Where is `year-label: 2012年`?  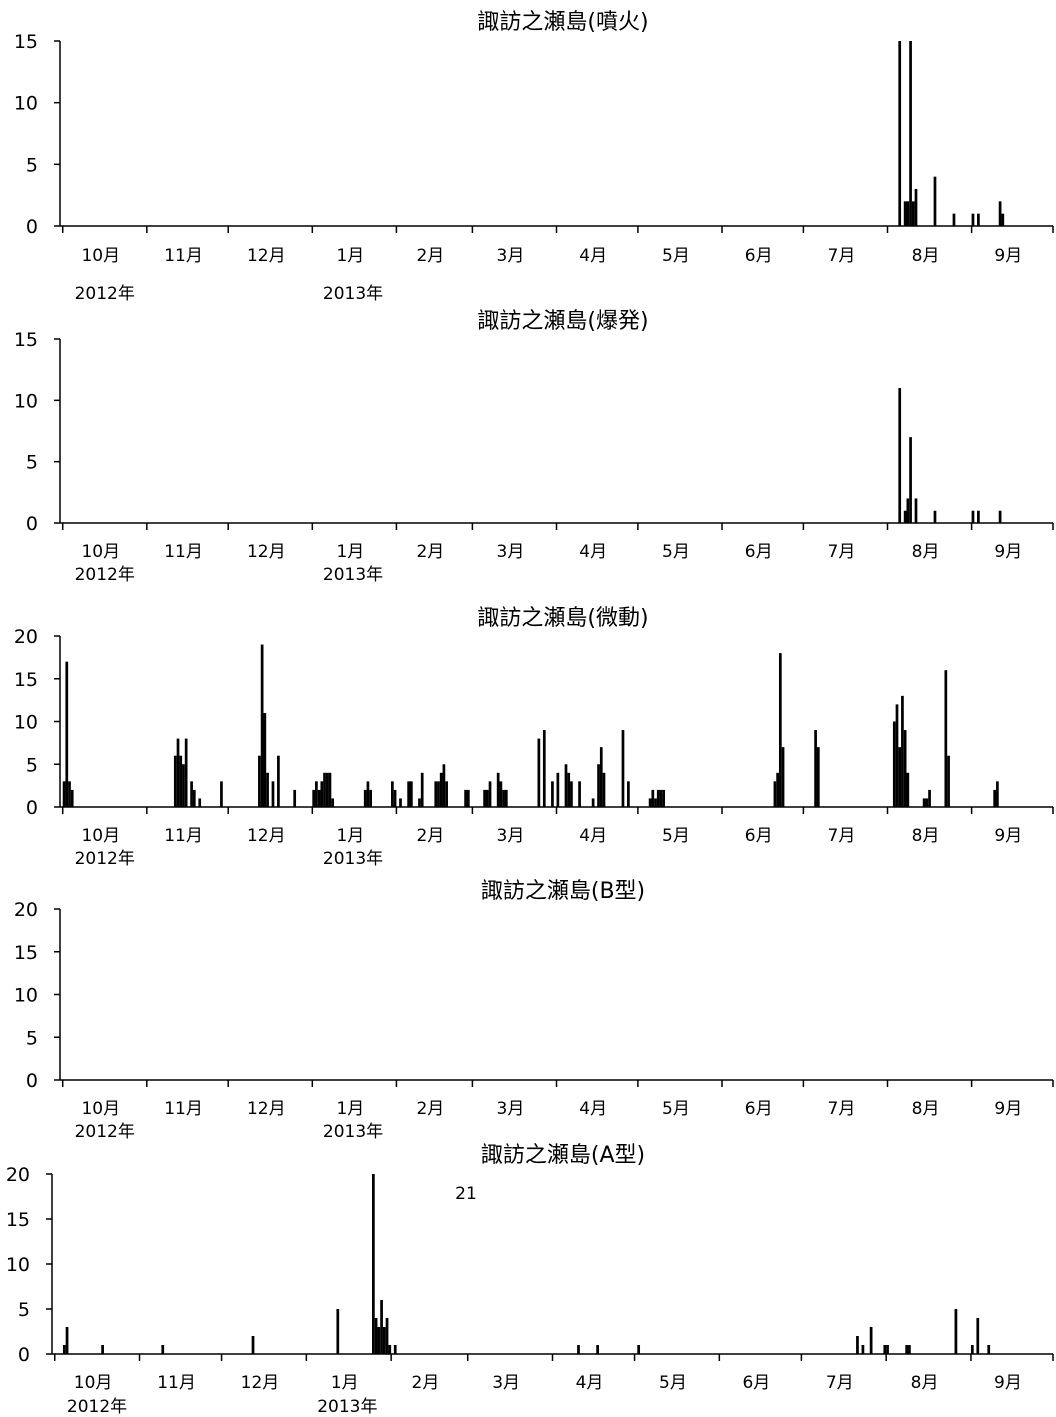
year-label: 2012年 is located at coordinates (97, 1407).